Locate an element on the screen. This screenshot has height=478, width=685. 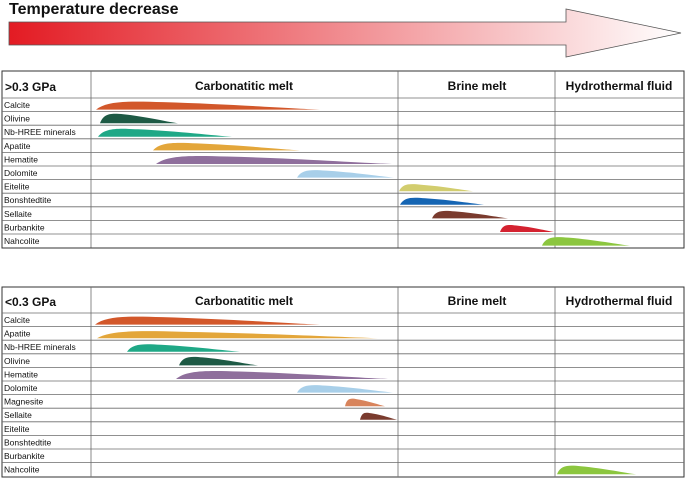
pressure-label: <0.3 GPa is located at coordinates (30, 302).